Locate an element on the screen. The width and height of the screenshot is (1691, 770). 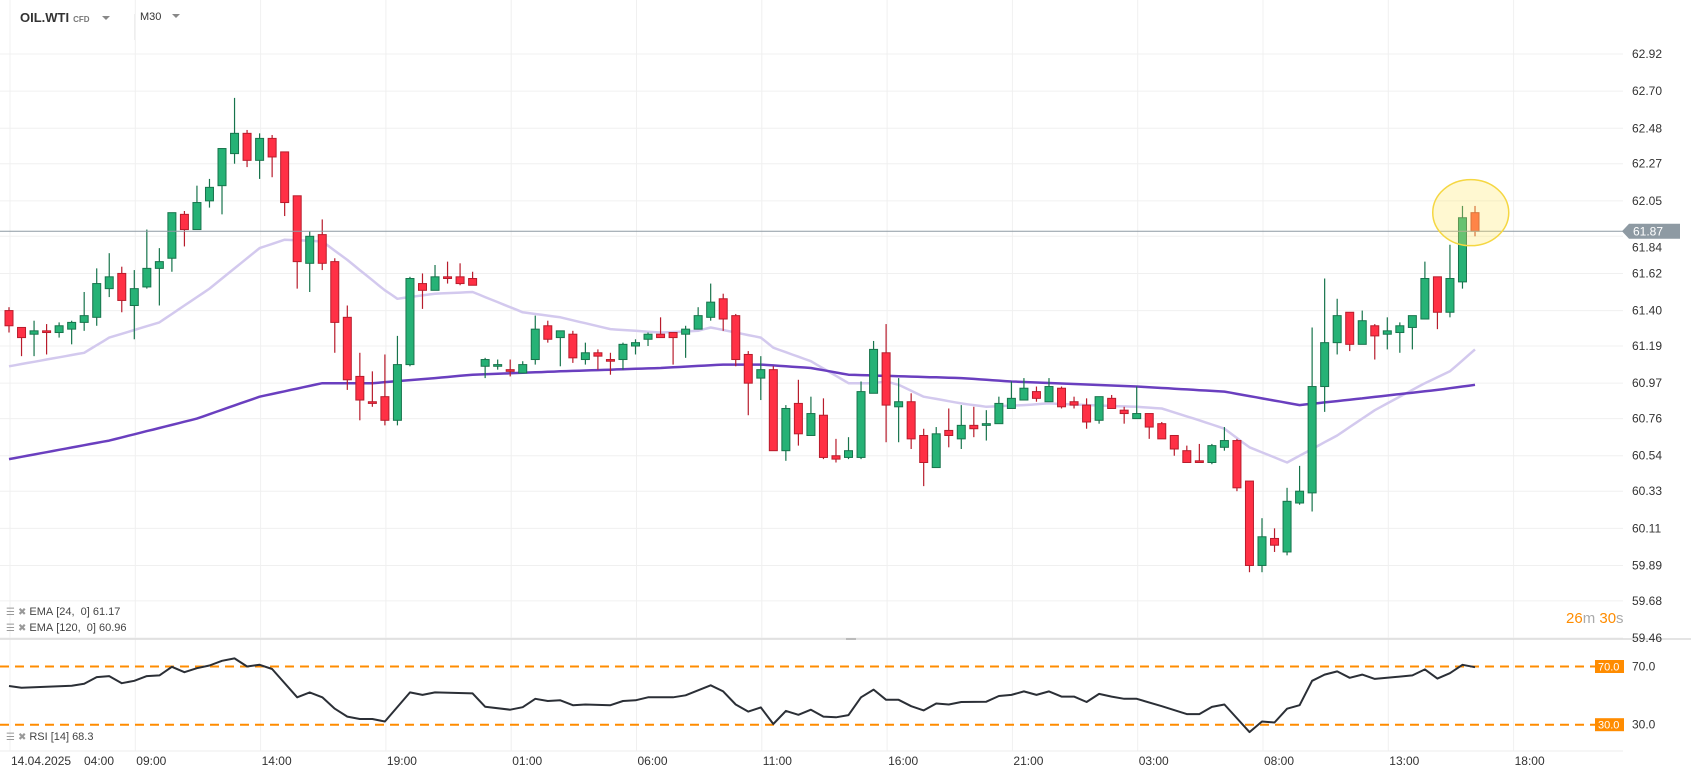
countdown-seconds: 30 is located at coordinates (1608, 618).